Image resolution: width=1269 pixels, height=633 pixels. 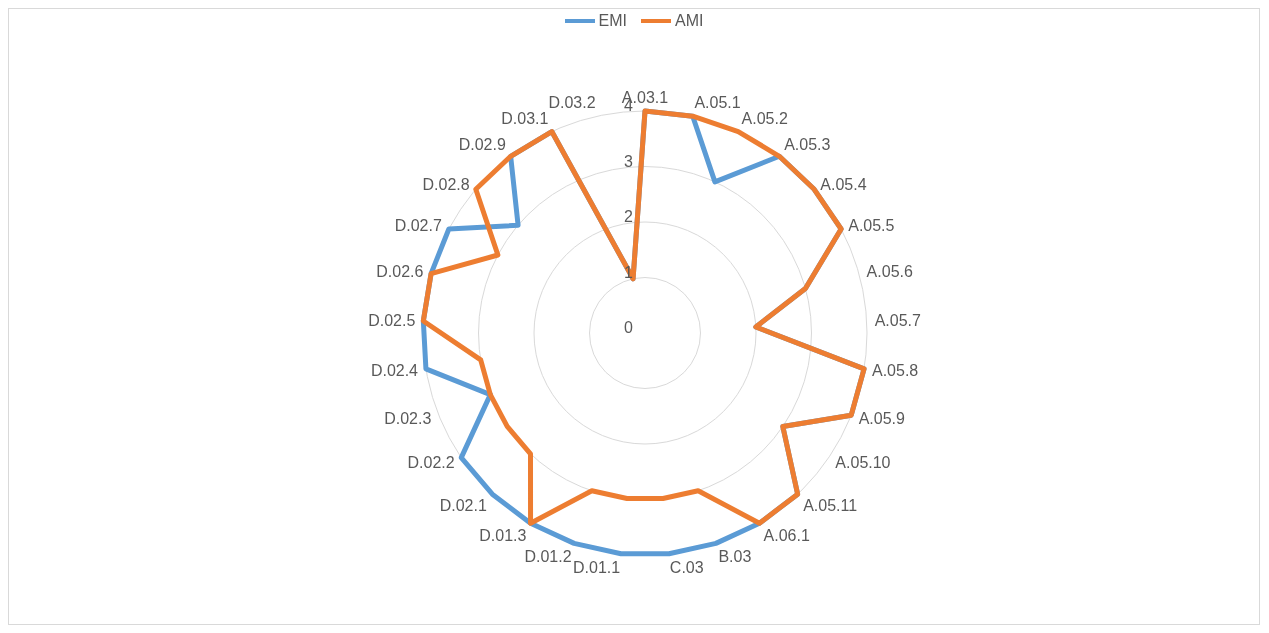 I want to click on legend-label: EMI, so click(x=612, y=21).